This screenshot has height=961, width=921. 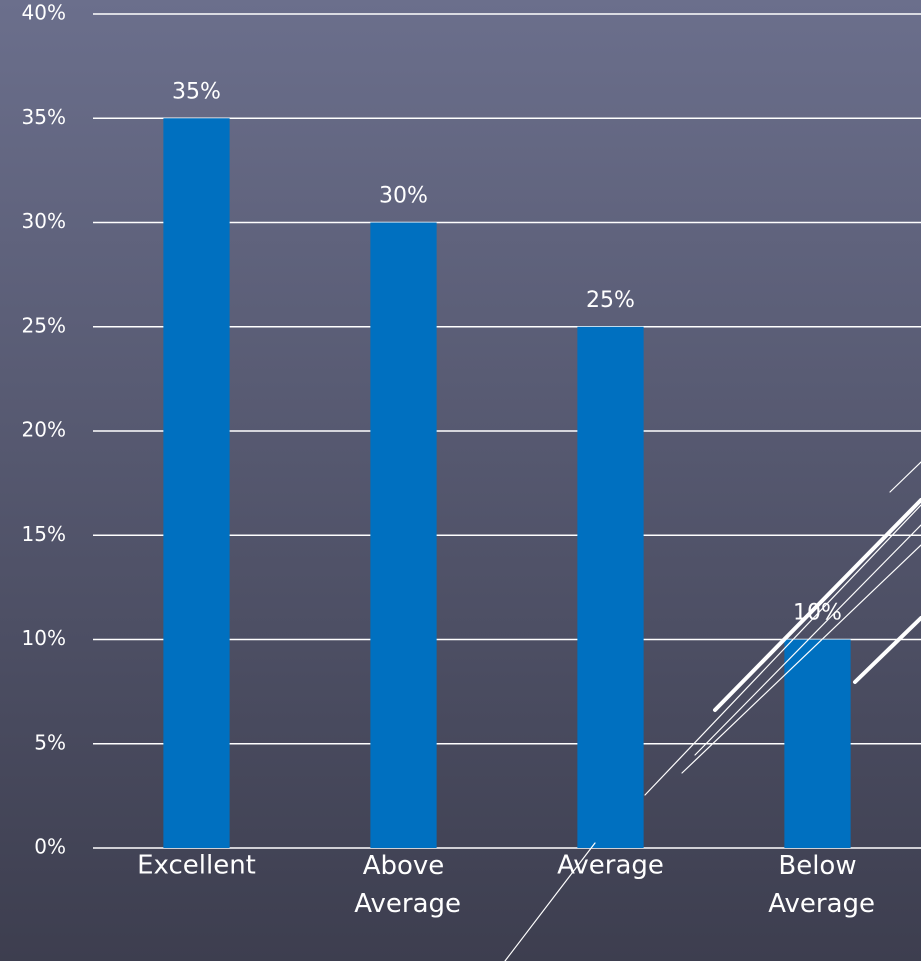 What do you see at coordinates (817, 885) in the screenshot?
I see `x-tick-label: Below Average` at bounding box center [817, 885].